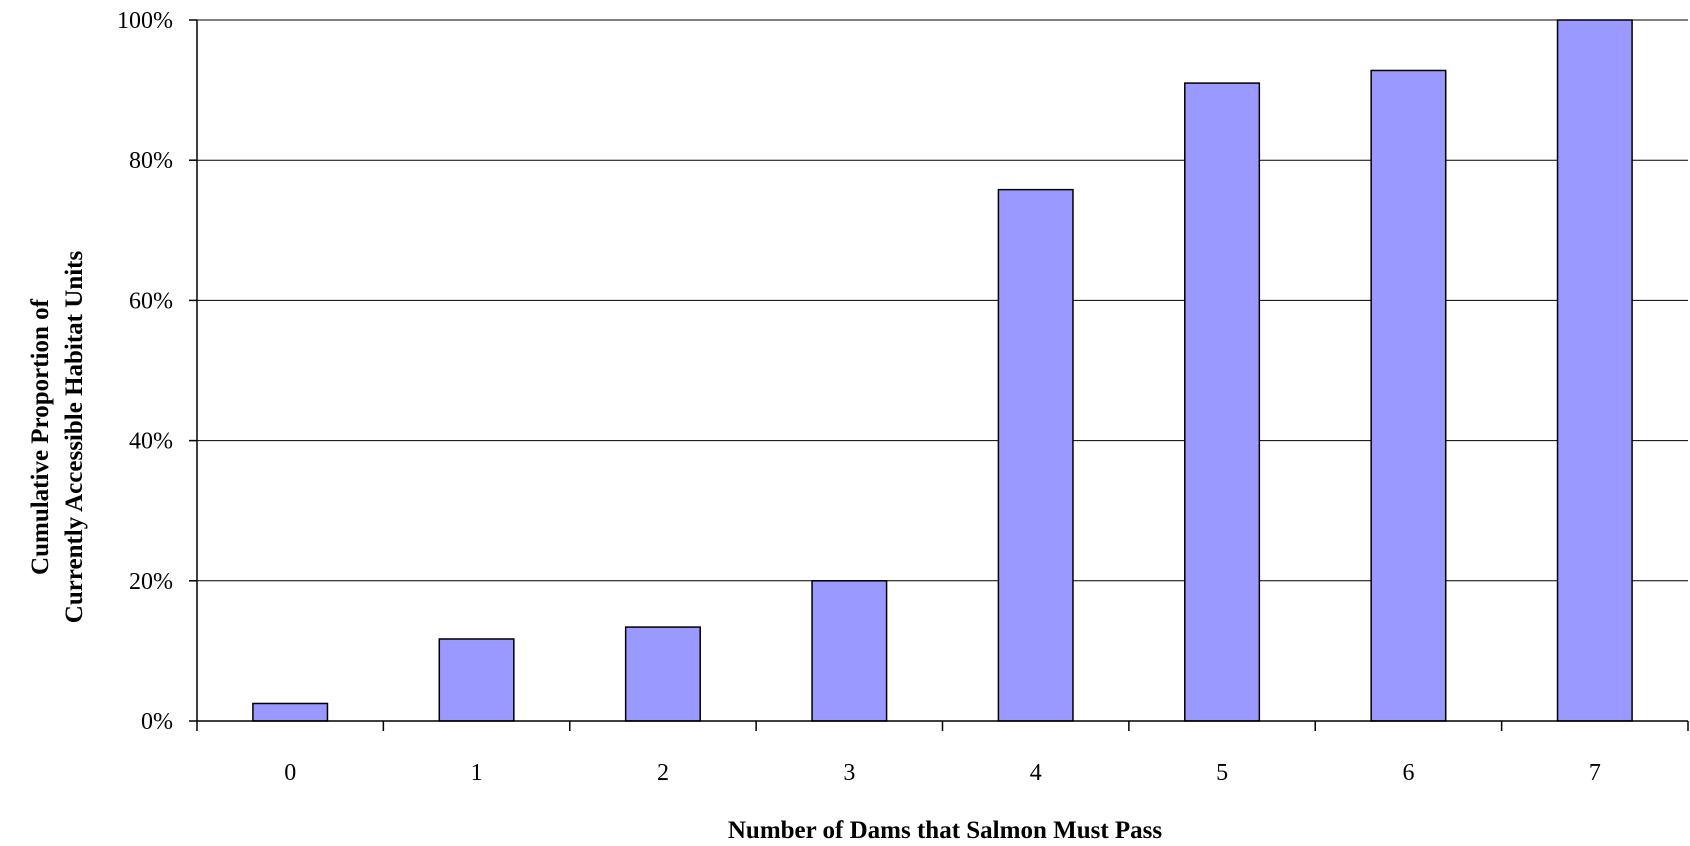  Describe the element at coordinates (151, 442) in the screenshot. I see `y-tick-label: 40%` at that location.